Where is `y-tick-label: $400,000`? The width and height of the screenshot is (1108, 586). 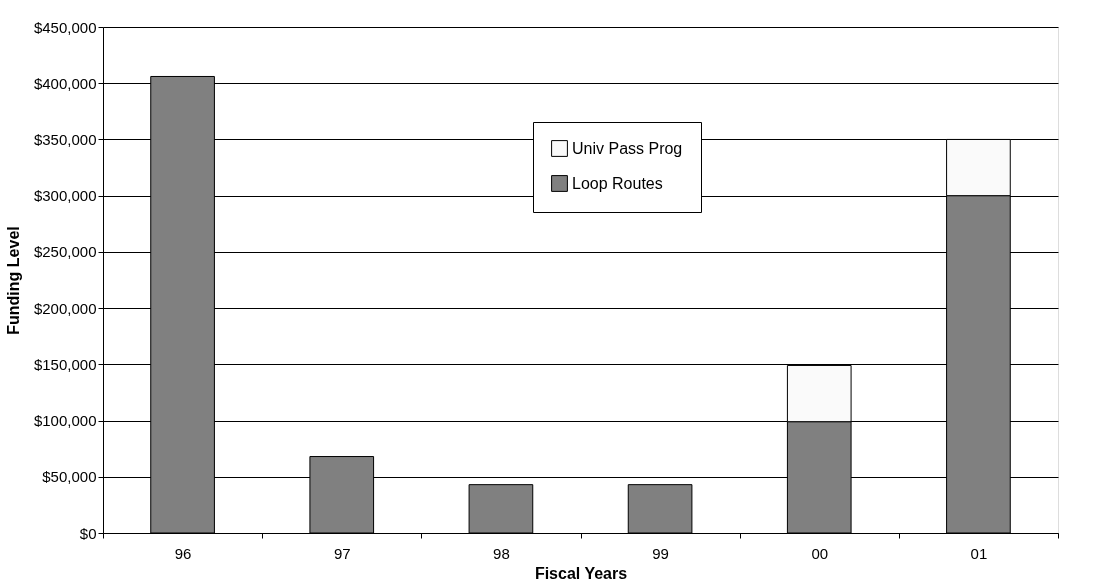
y-tick-label: $400,000 is located at coordinates (65, 83).